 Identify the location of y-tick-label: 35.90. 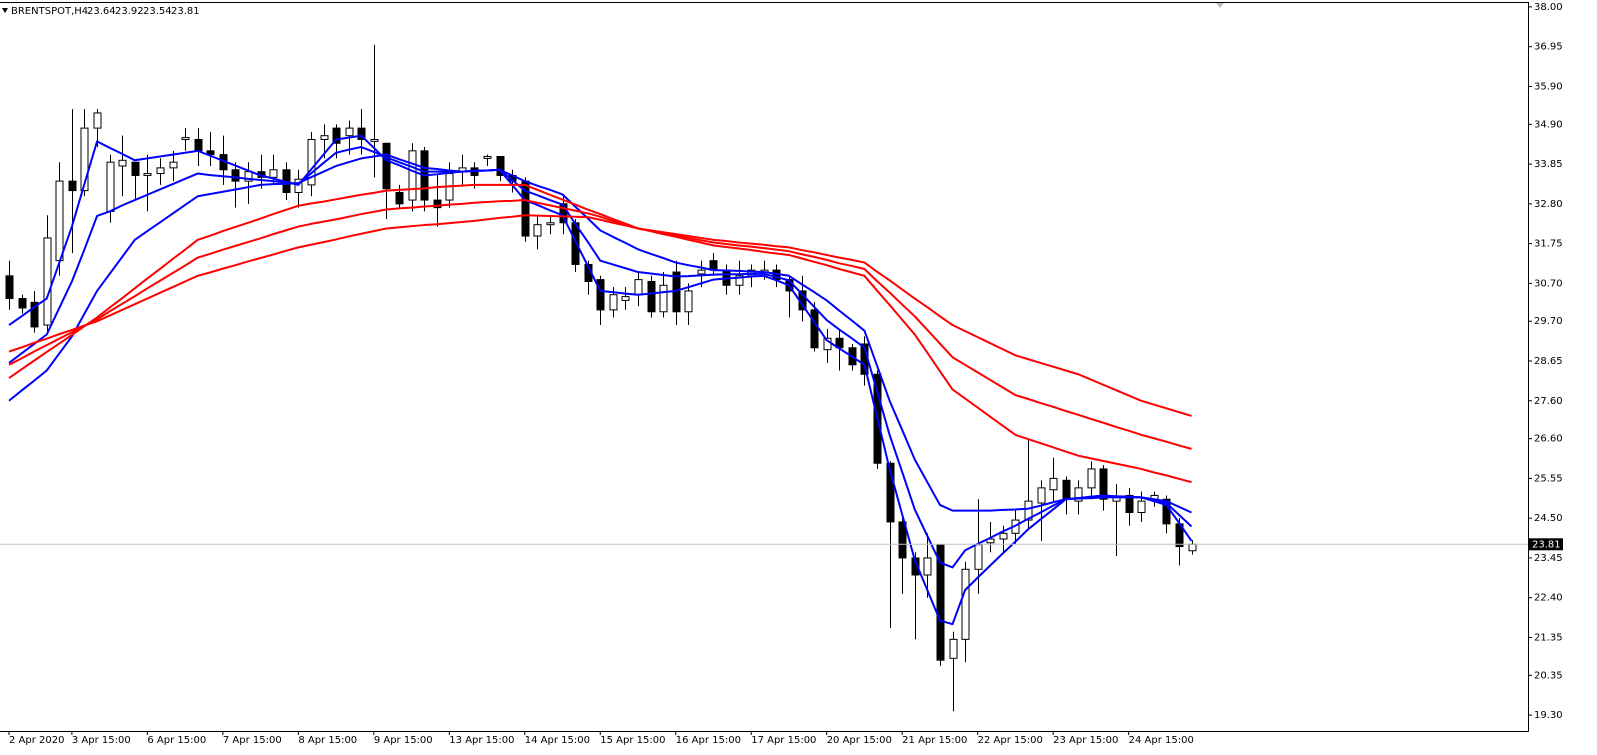
(1548, 86).